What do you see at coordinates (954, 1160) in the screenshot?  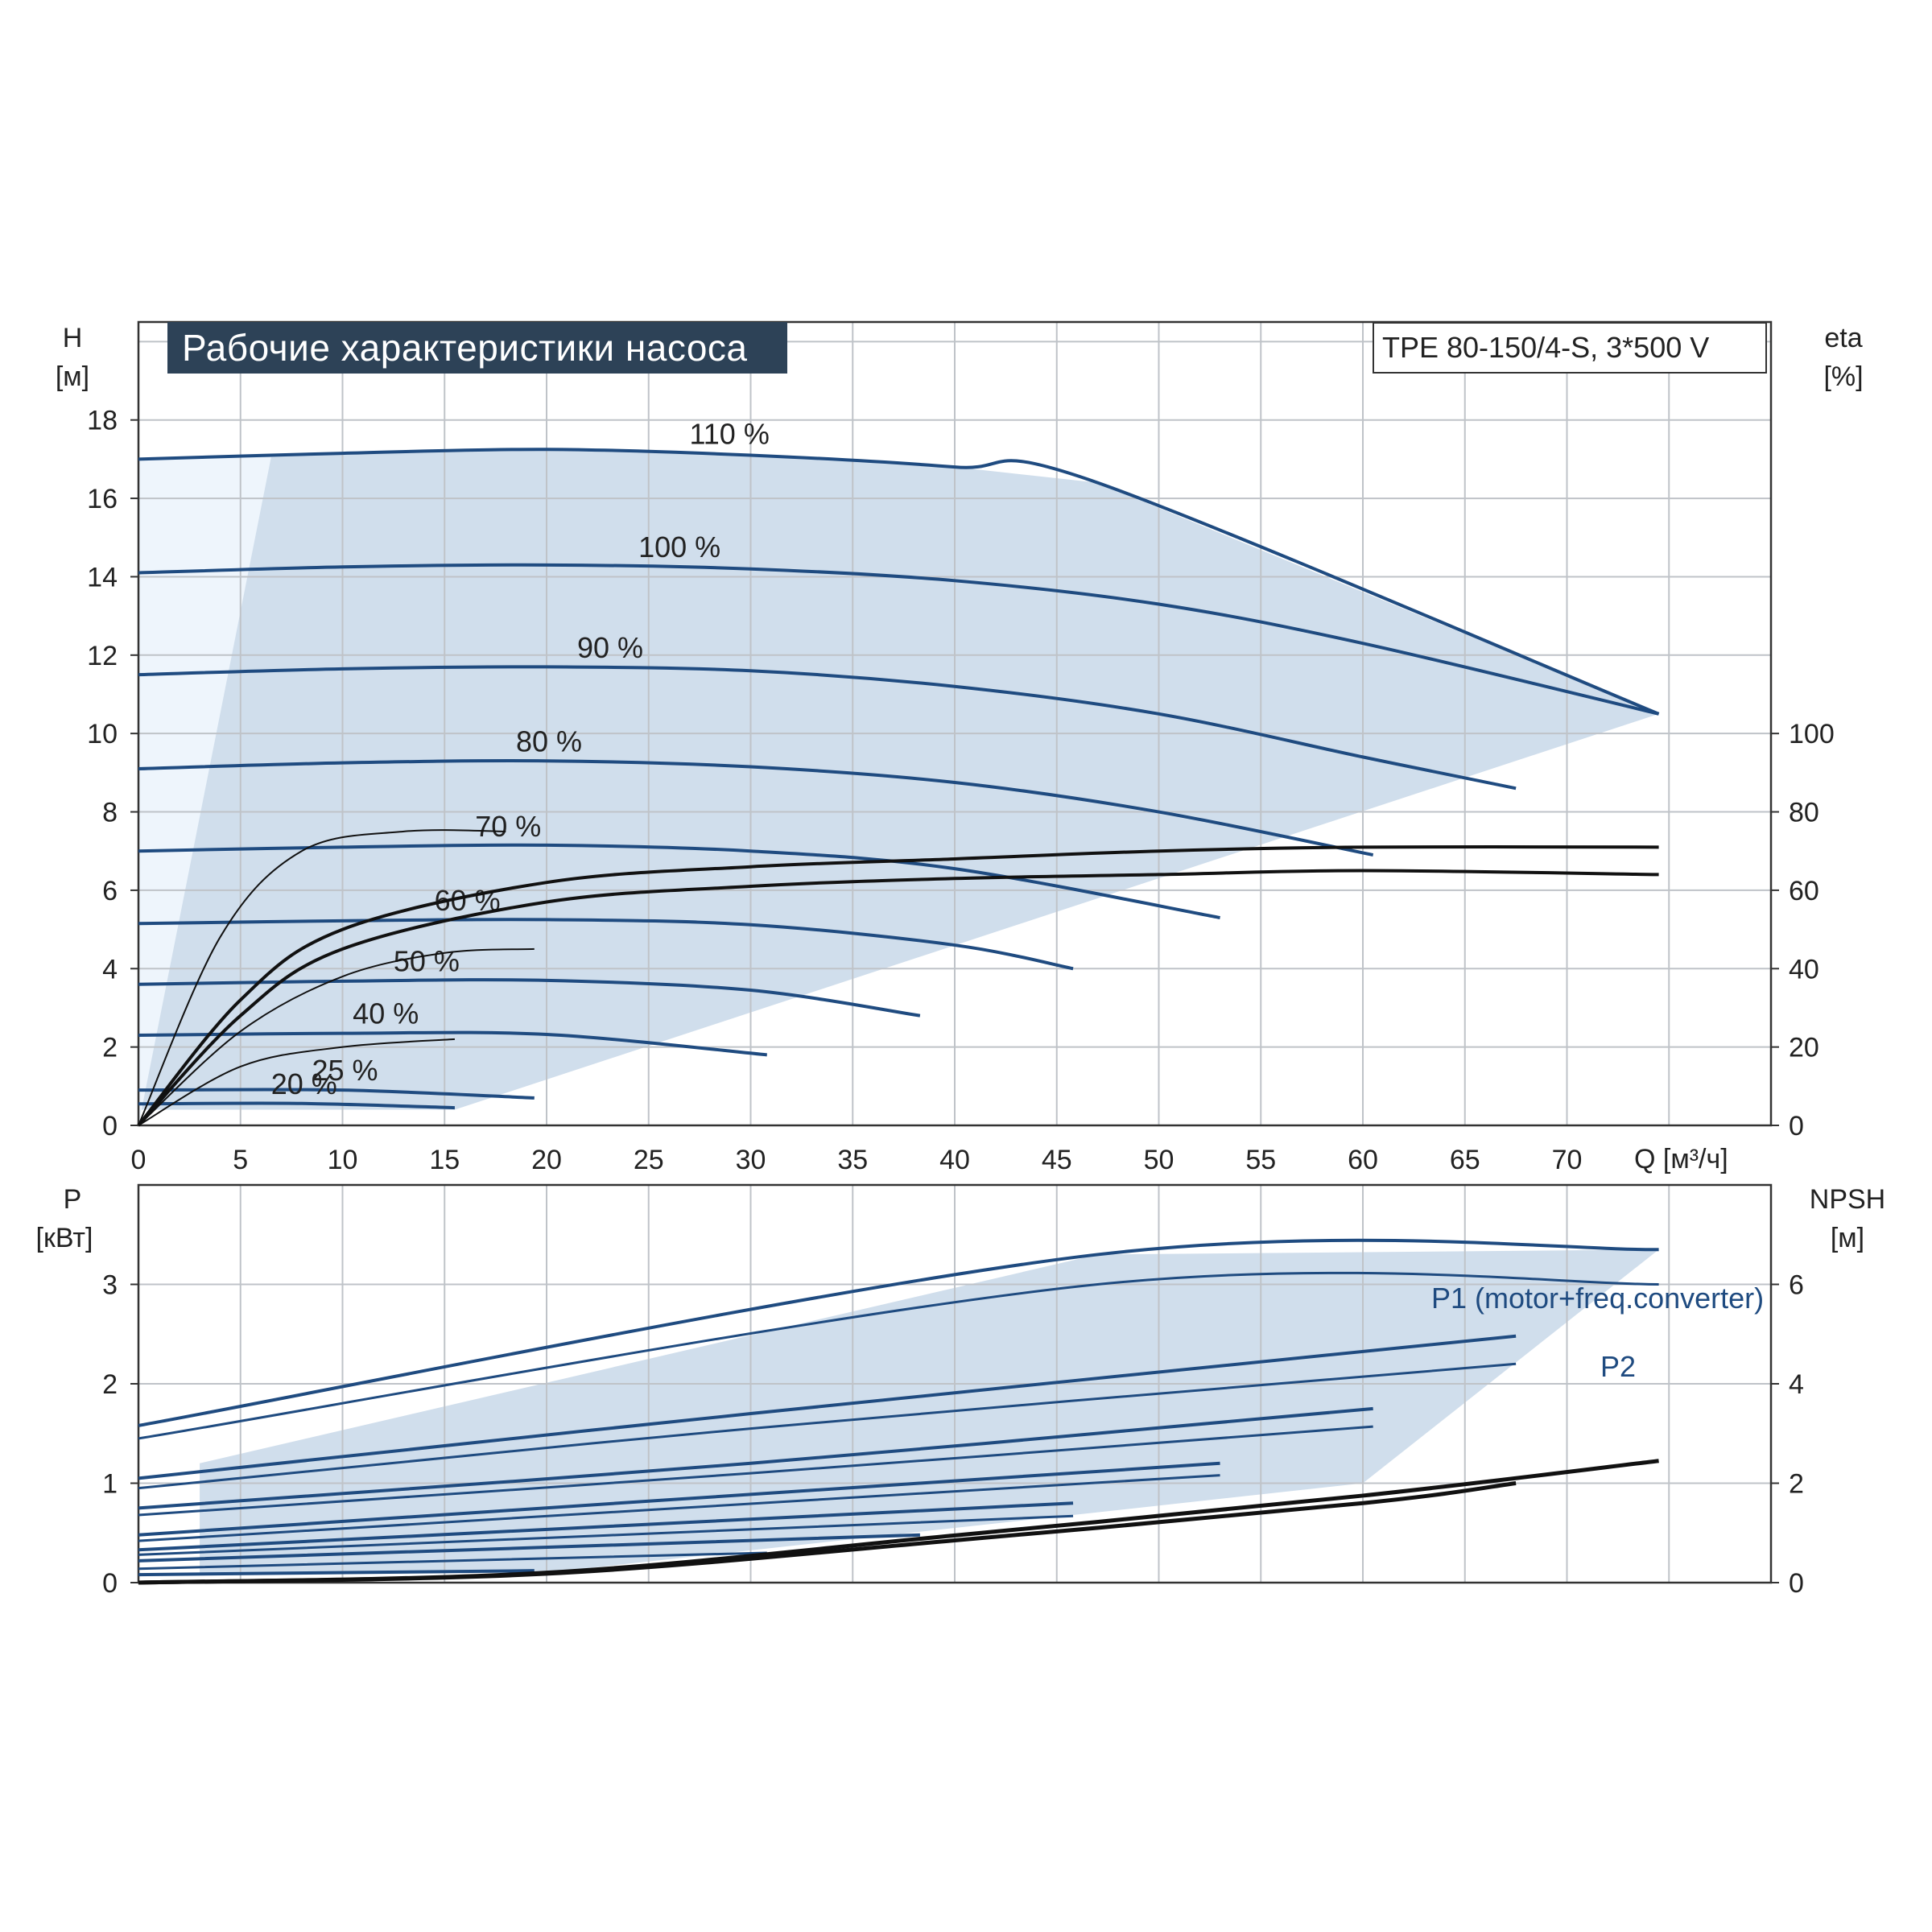 I see `x-tick-label: 40` at bounding box center [954, 1160].